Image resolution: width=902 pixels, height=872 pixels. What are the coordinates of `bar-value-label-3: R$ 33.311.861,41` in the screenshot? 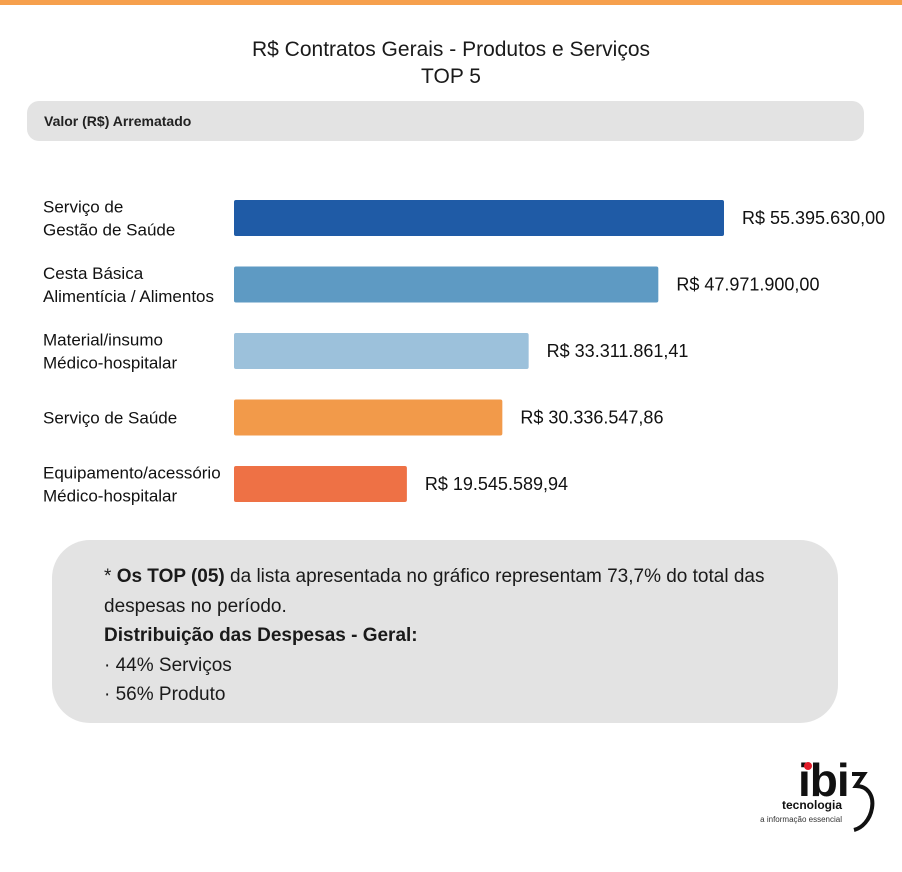 It's located at (618, 351).